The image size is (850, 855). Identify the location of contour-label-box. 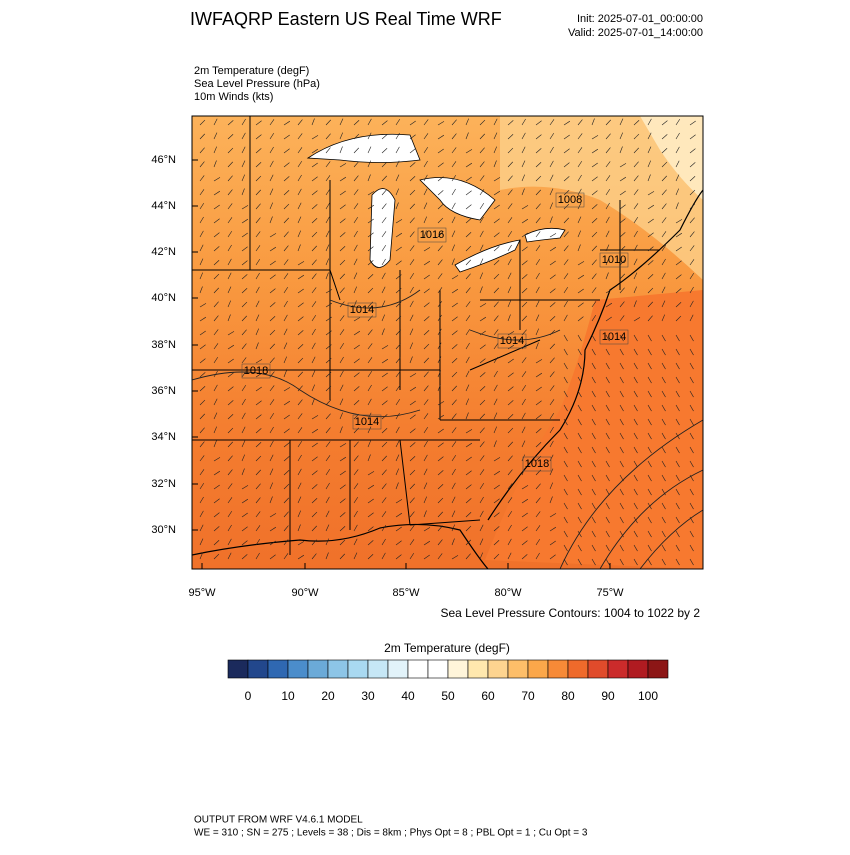
(614, 260).